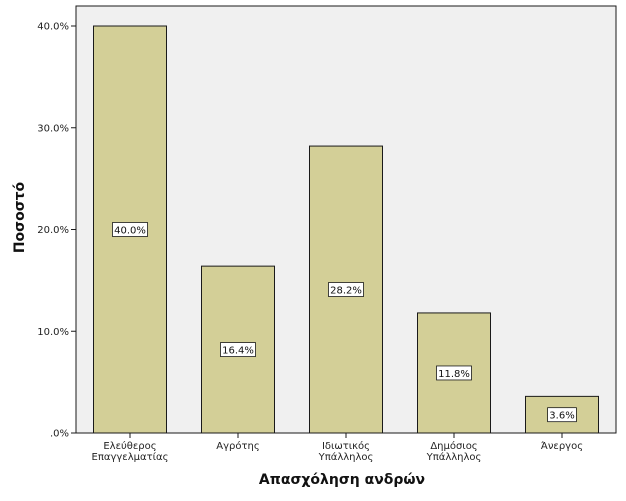 The width and height of the screenshot is (626, 501). What do you see at coordinates (53, 230) in the screenshot?
I see `y-tick-label: 20.0%` at bounding box center [53, 230].